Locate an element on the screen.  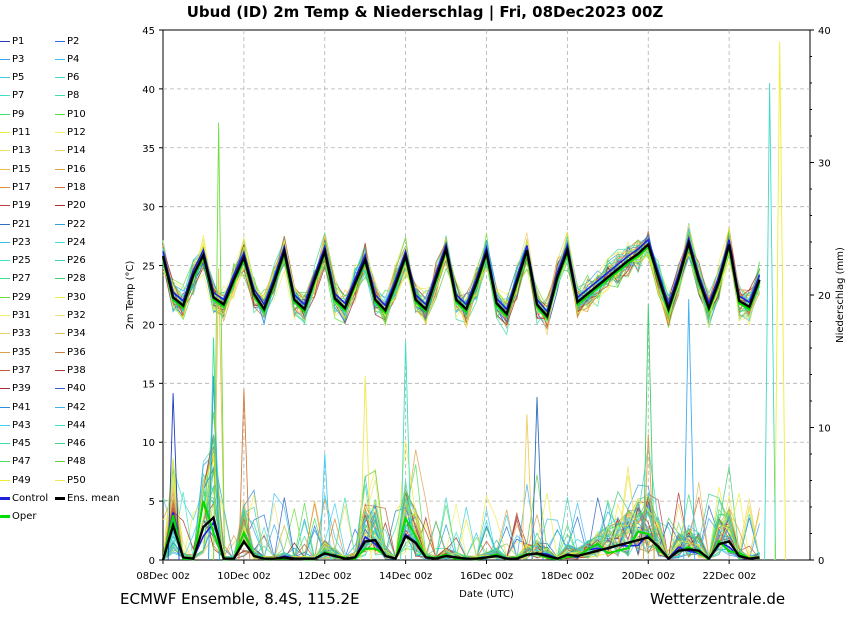
legend-item-p28: P28 is located at coordinates (70, 279).